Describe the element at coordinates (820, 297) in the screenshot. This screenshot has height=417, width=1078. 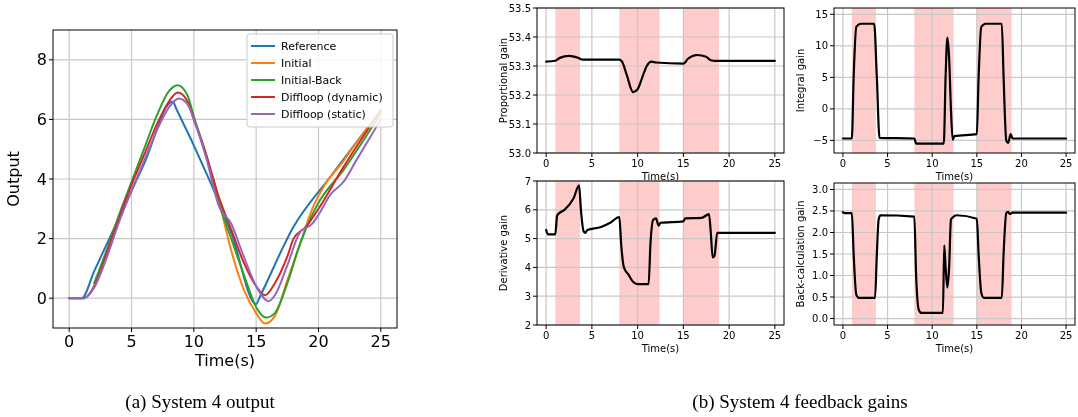
I see `y-tick-label: 0.5` at that location.